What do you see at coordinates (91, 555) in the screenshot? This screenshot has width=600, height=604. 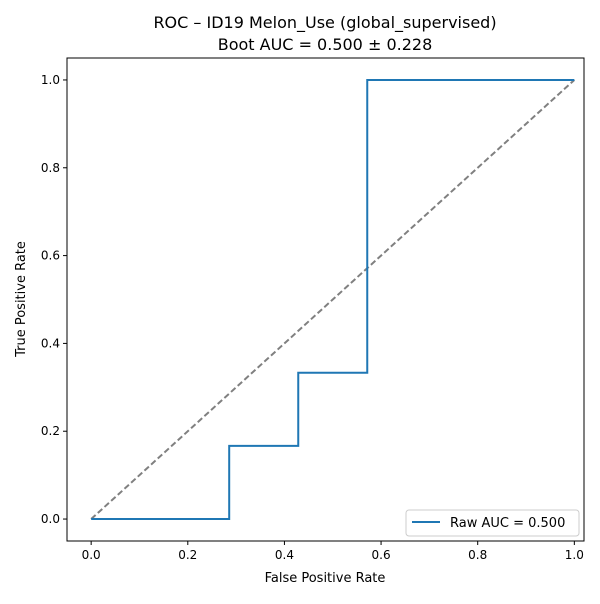 I see `x-tick-label: 0.0` at bounding box center [91, 555].